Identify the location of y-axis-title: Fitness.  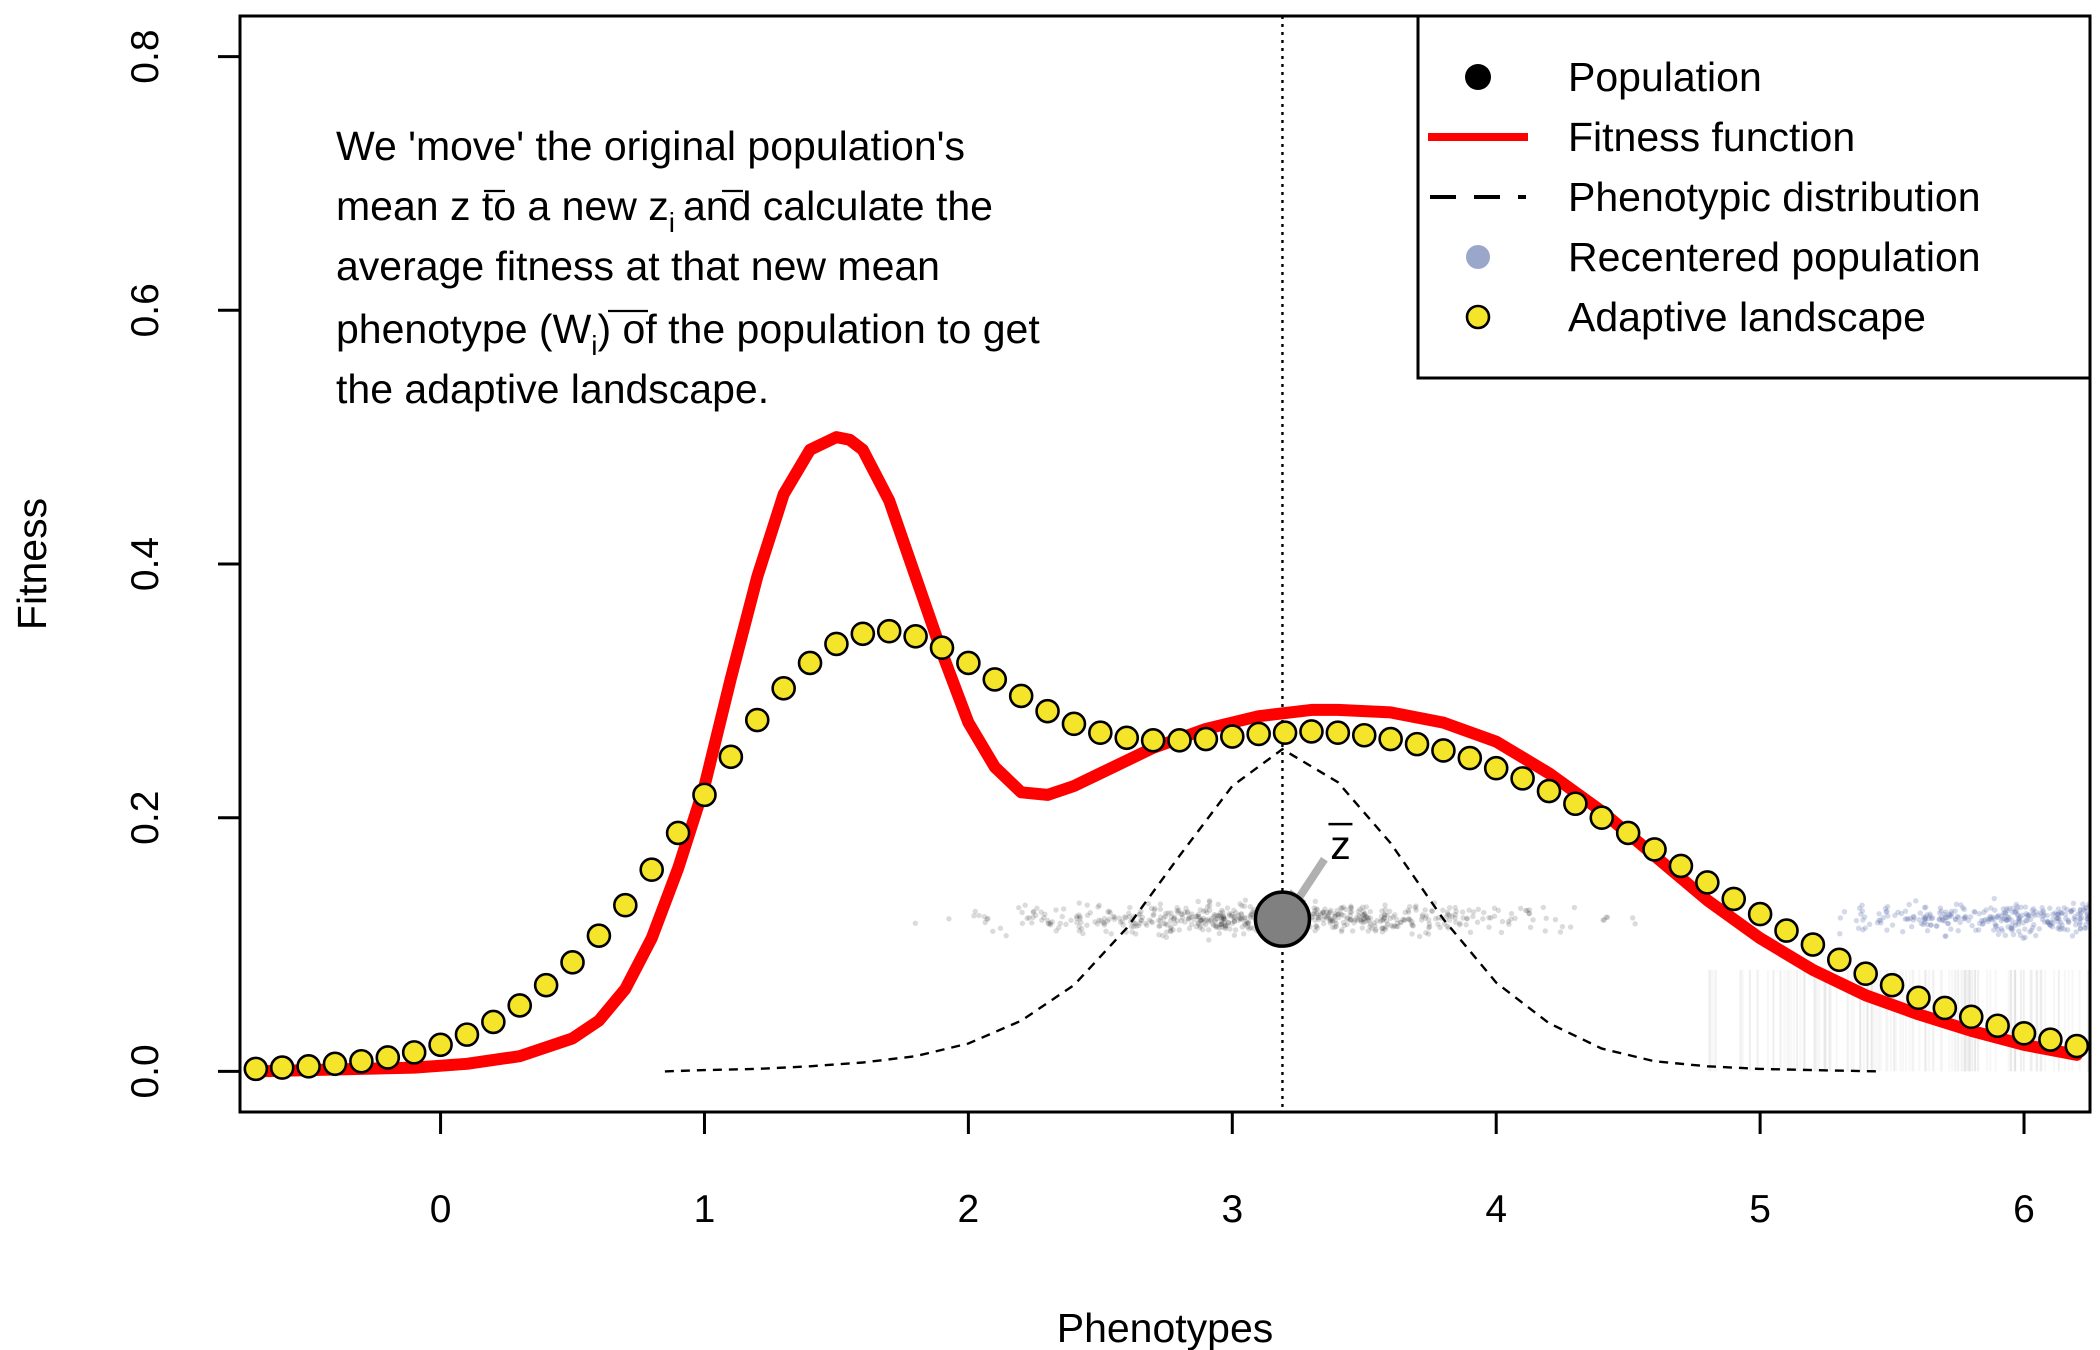
(32, 564).